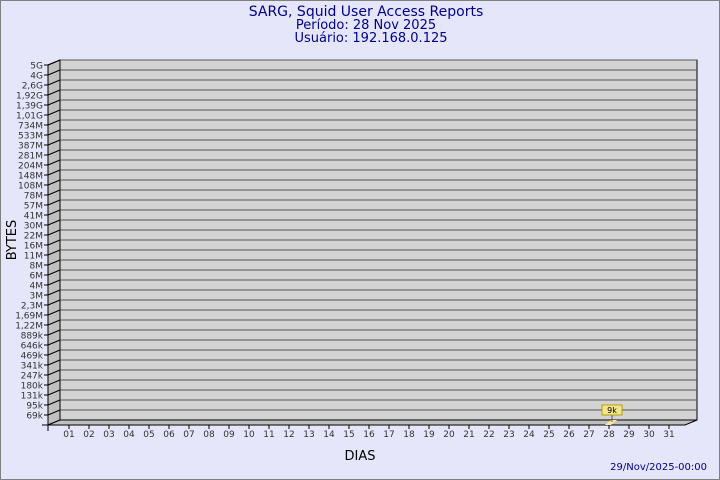 The height and width of the screenshot is (480, 720). What do you see at coordinates (30, 177) in the screenshot?
I see `y-tick-label: 148M` at bounding box center [30, 177].